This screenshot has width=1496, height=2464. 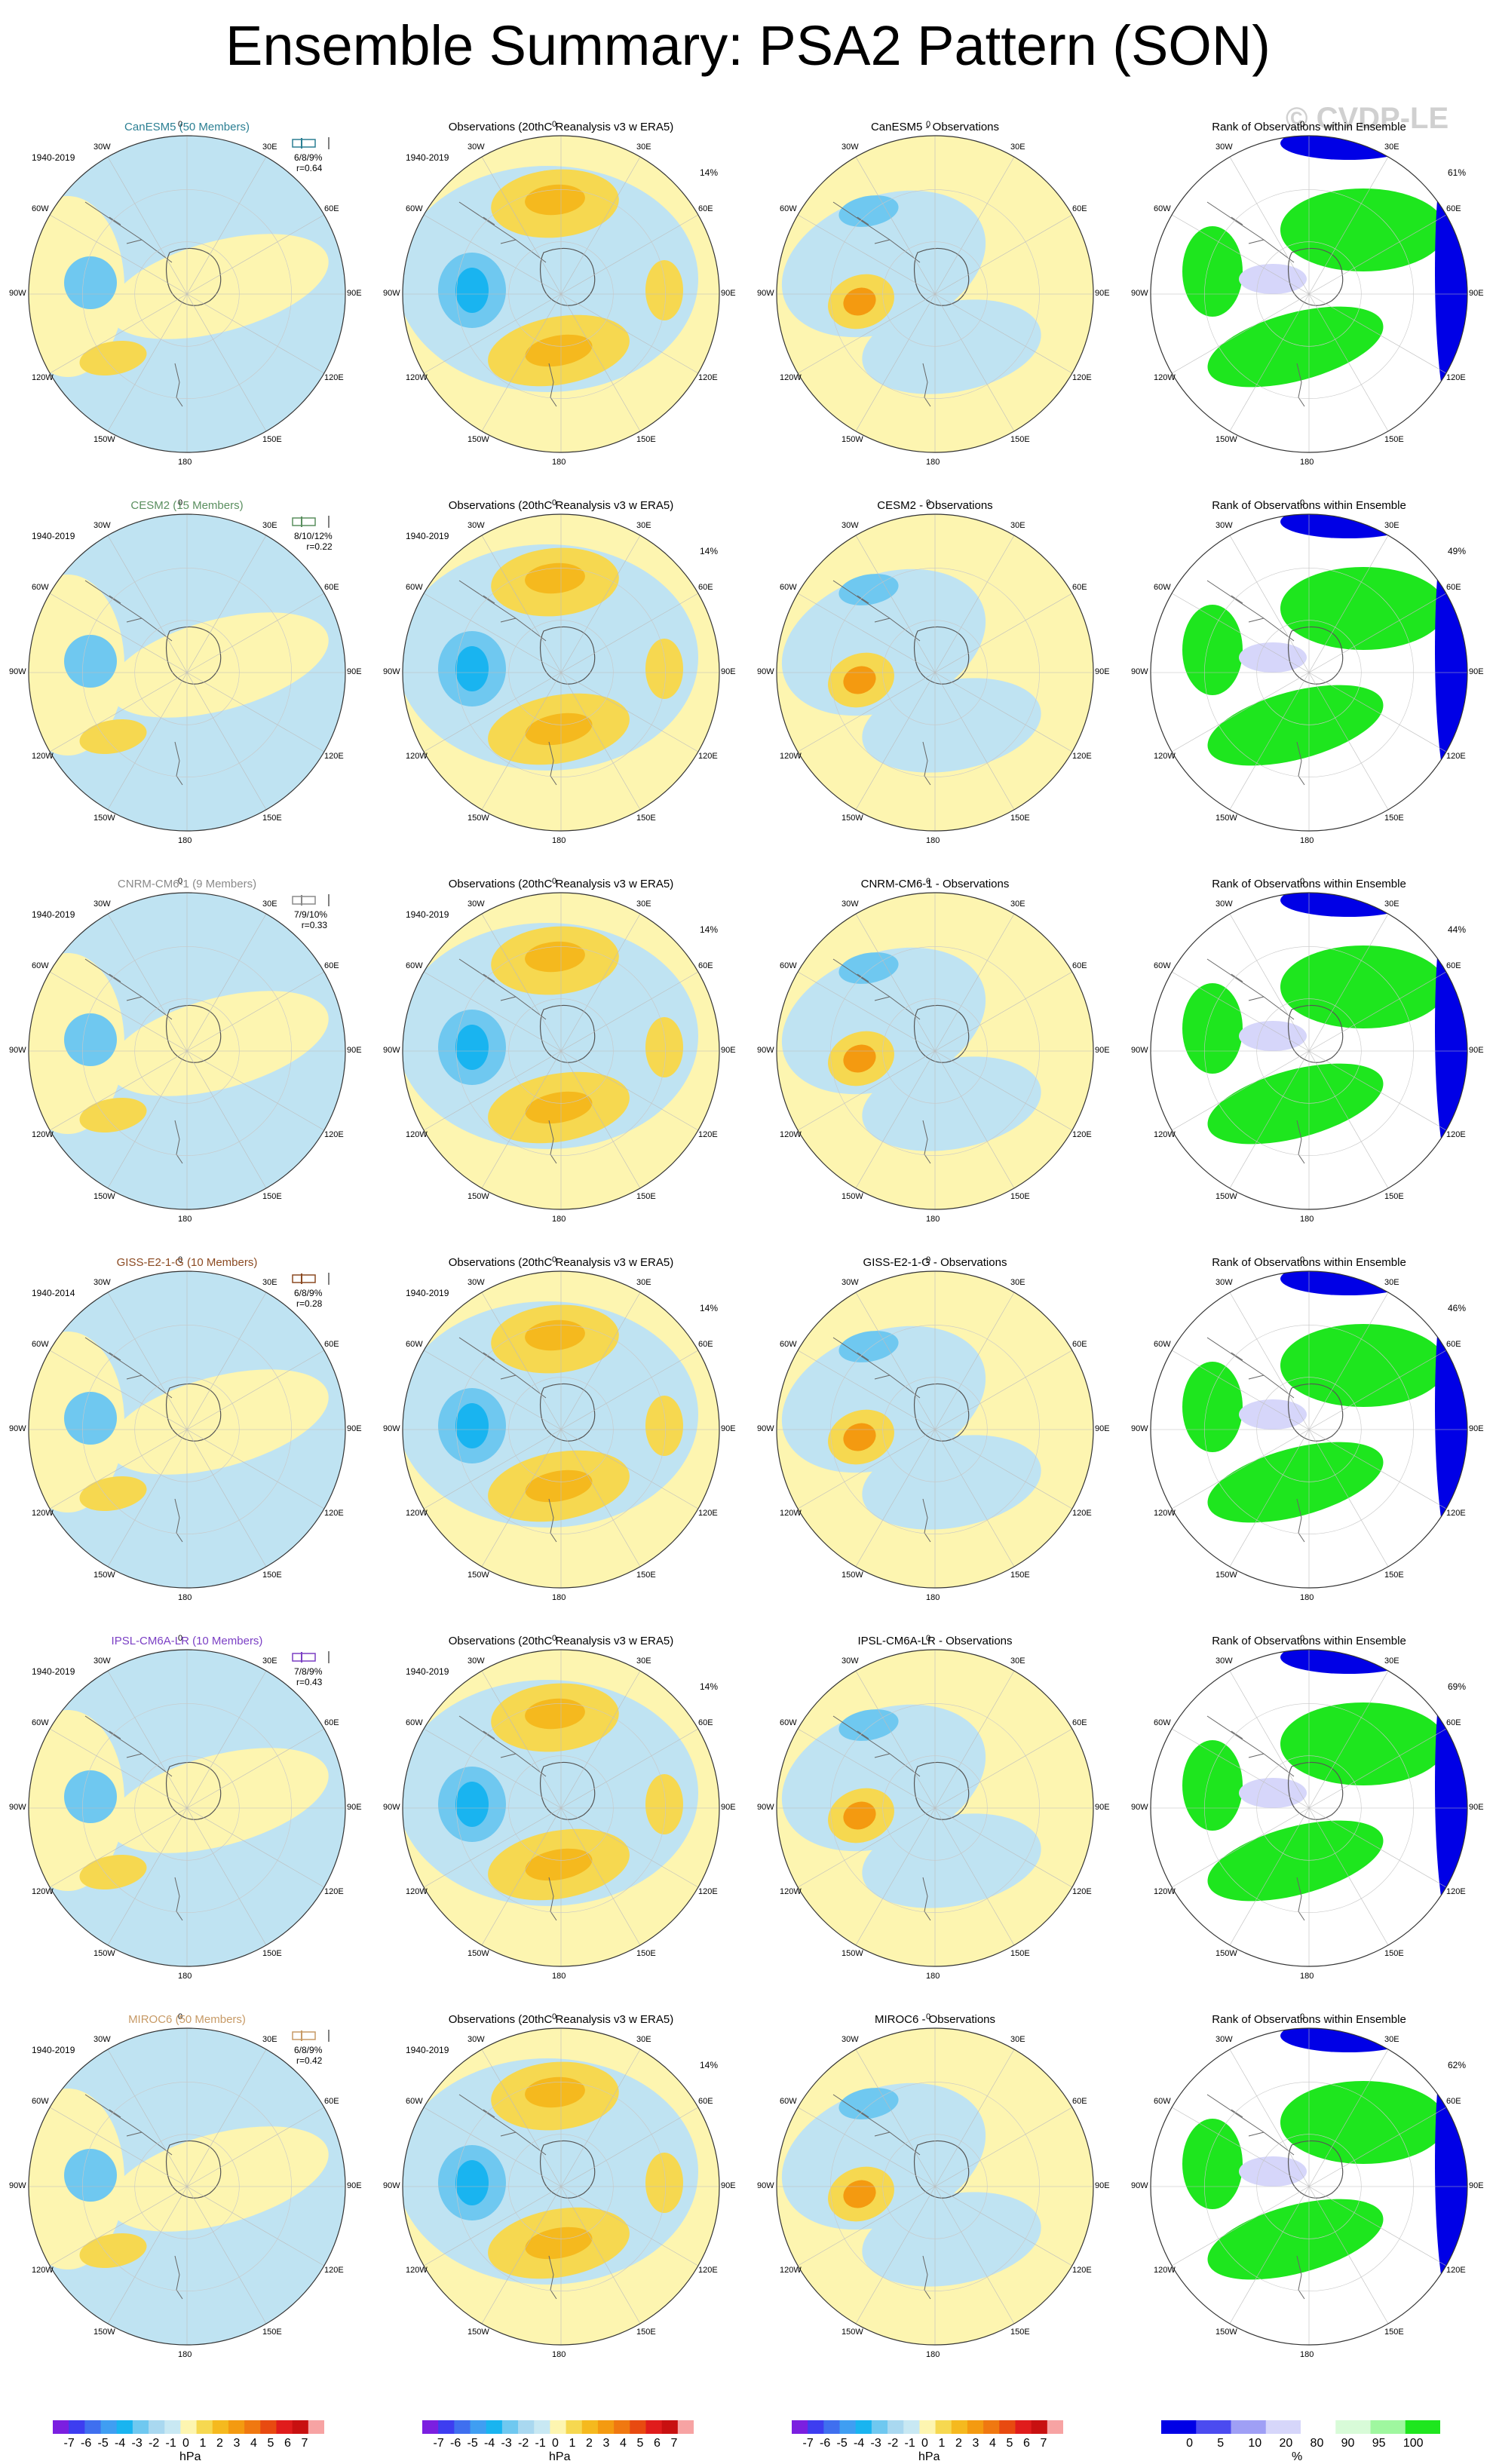 What do you see at coordinates (308, 2055) in the screenshot?
I see `ensemble-stats: 6/8/9% r=0.42` at bounding box center [308, 2055].